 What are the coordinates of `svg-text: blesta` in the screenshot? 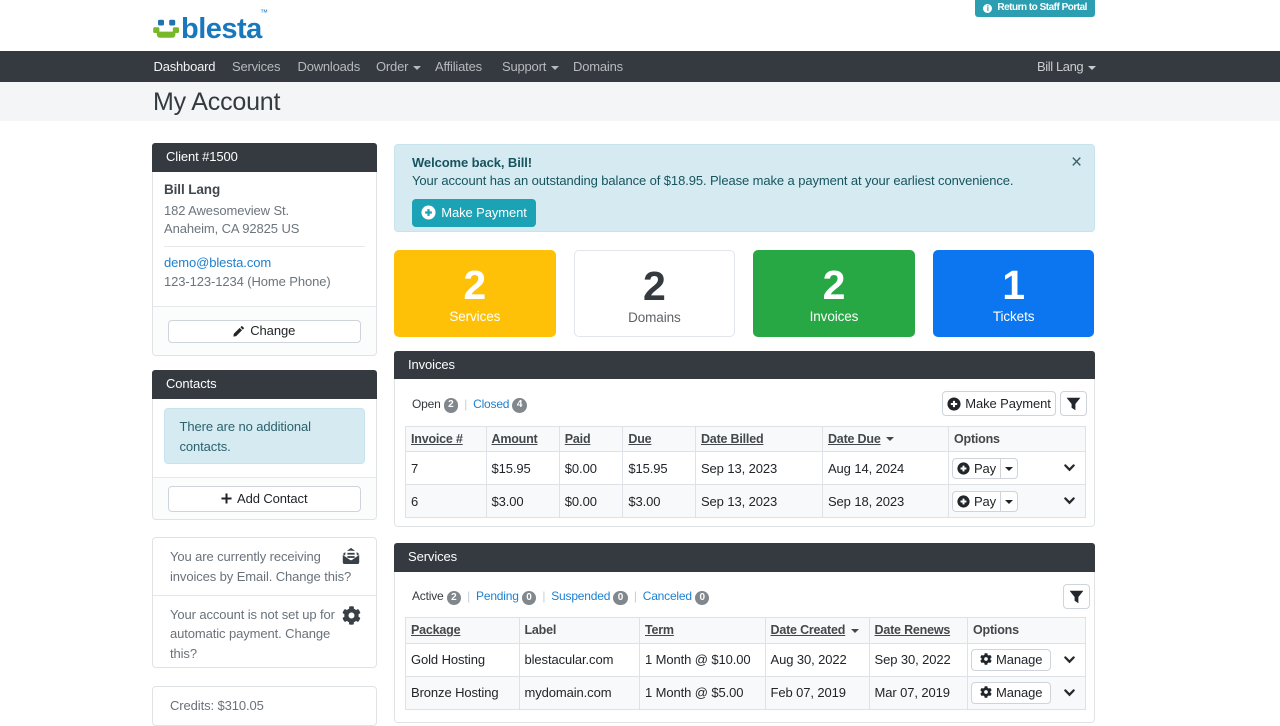 It's located at (222, 29).